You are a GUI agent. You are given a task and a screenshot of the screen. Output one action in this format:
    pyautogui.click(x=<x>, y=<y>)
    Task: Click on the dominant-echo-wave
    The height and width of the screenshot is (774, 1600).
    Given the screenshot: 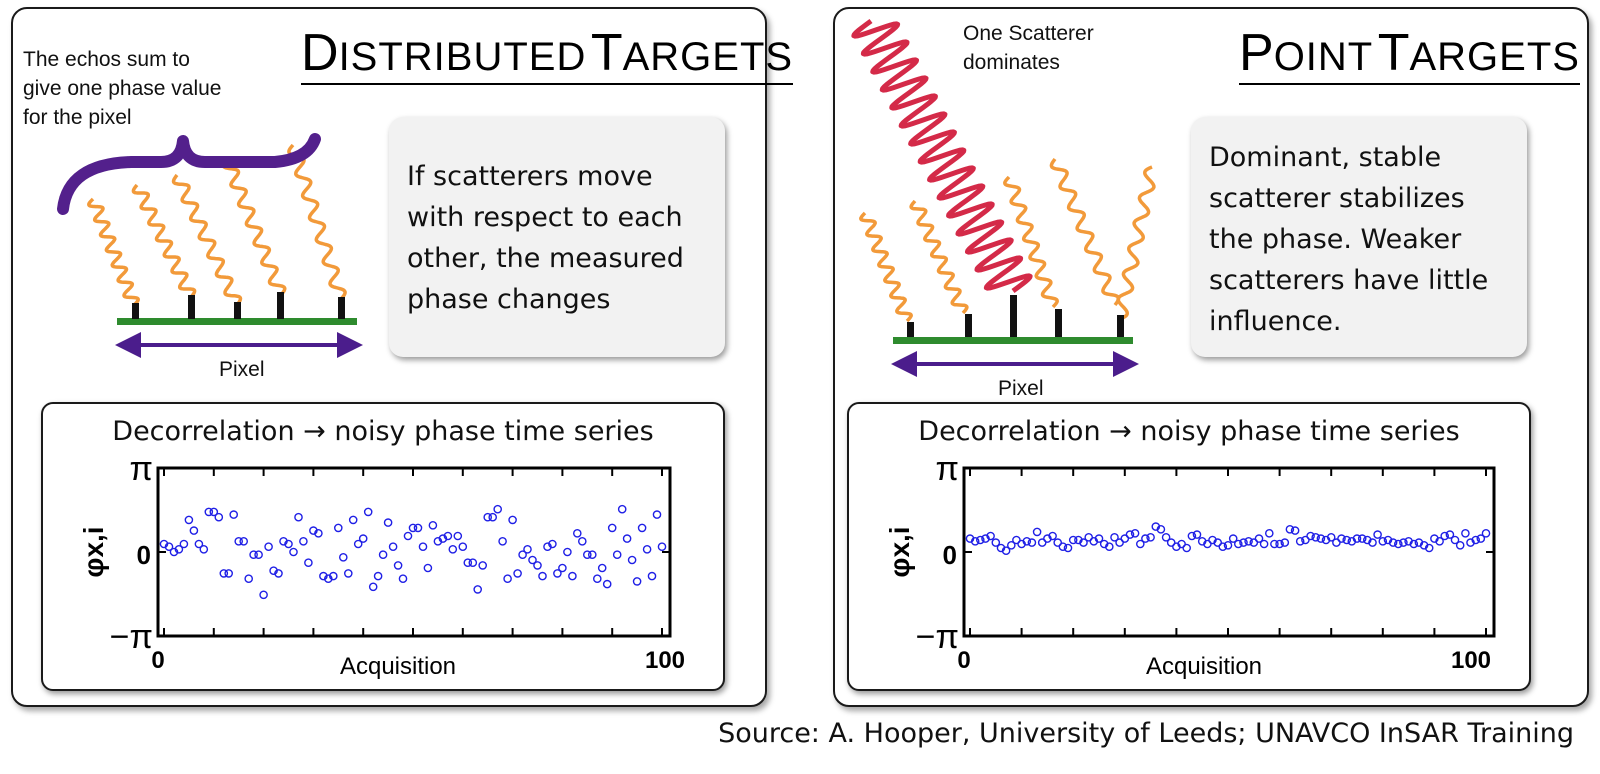 What is the action you would take?
    pyautogui.click(x=942, y=156)
    